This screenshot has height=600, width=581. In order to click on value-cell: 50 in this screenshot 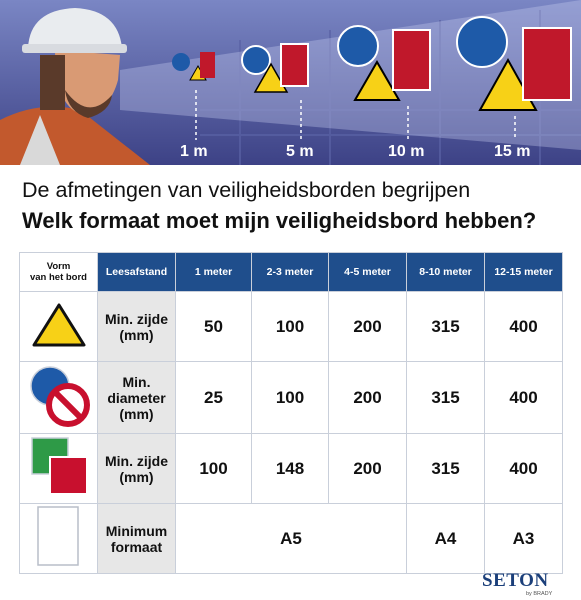, I will do `click(213, 326)`.